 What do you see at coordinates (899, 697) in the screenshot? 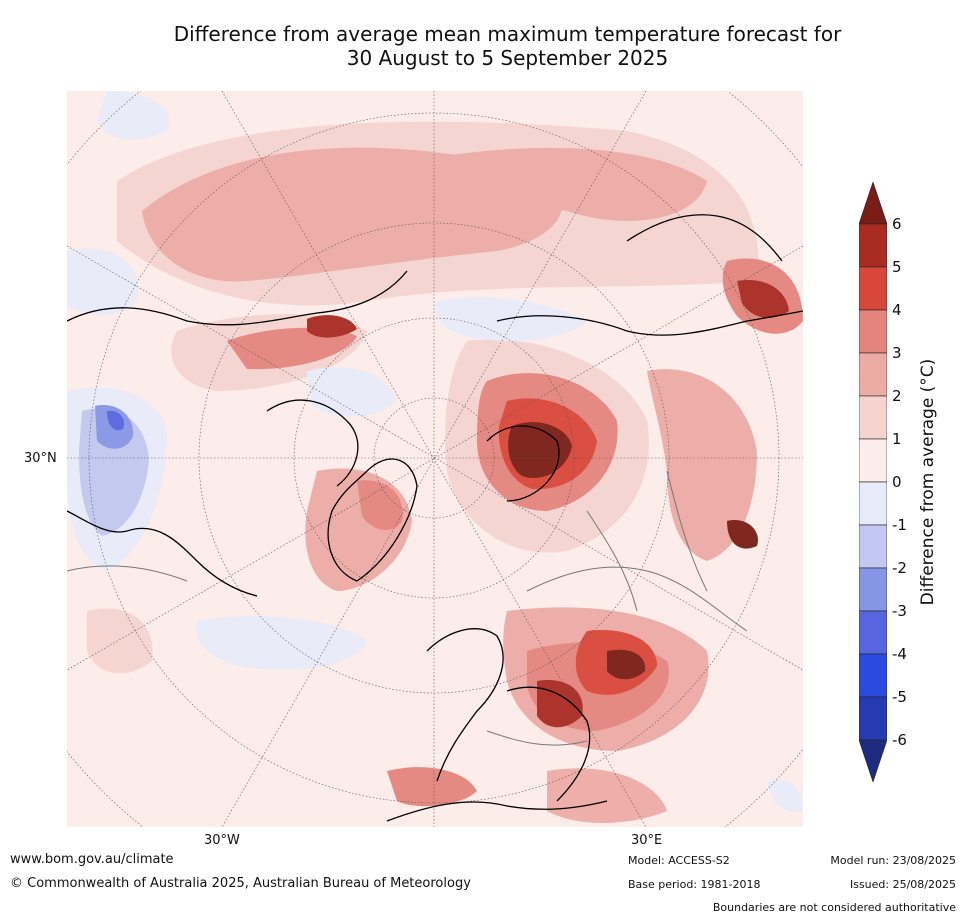
I see `colorbar-tick-label: -5` at bounding box center [899, 697].